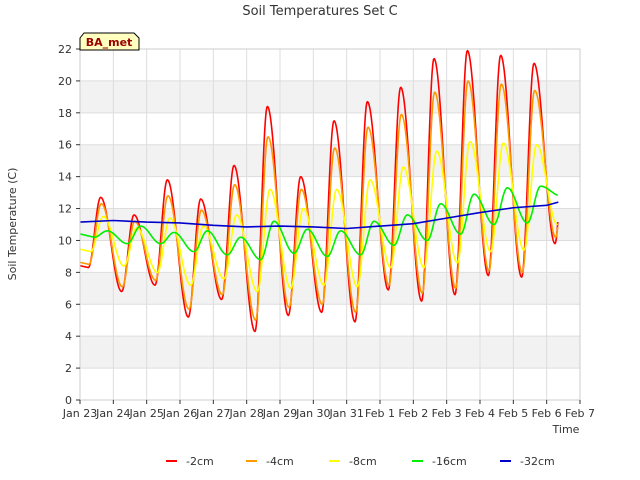 This screenshot has height=480, width=640. Describe the element at coordinates (280, 461) in the screenshot. I see `legend-label: -4cm` at that location.